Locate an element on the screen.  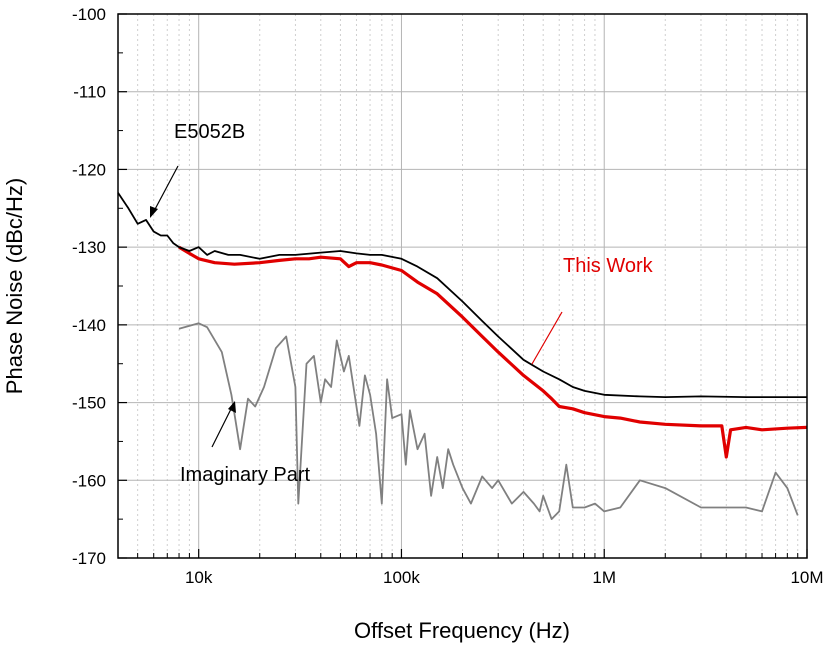
y-axis-title: Phase Noise (dBc/Hz) is located at coordinates (14, 286).